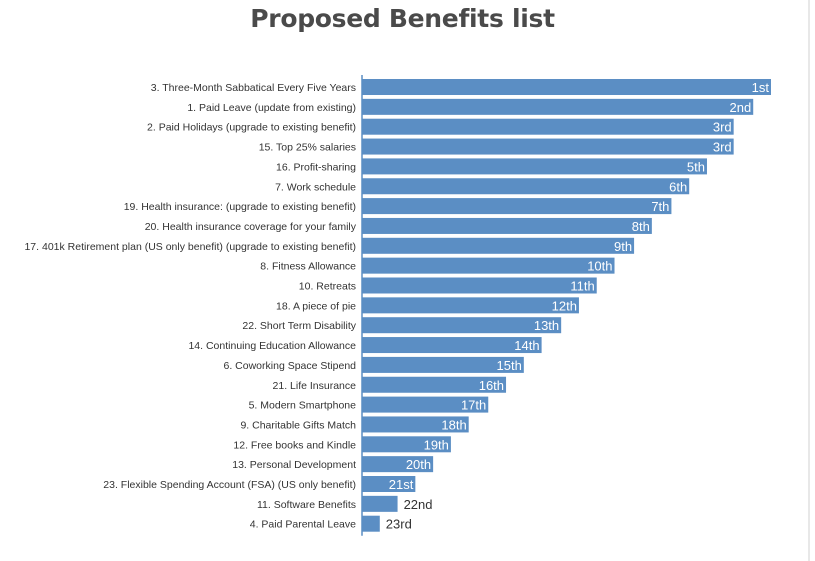 Image resolution: width=815 pixels, height=561 pixels. What do you see at coordinates (316, 306) in the screenshot?
I see `category-label: 18. A piece of pie` at bounding box center [316, 306].